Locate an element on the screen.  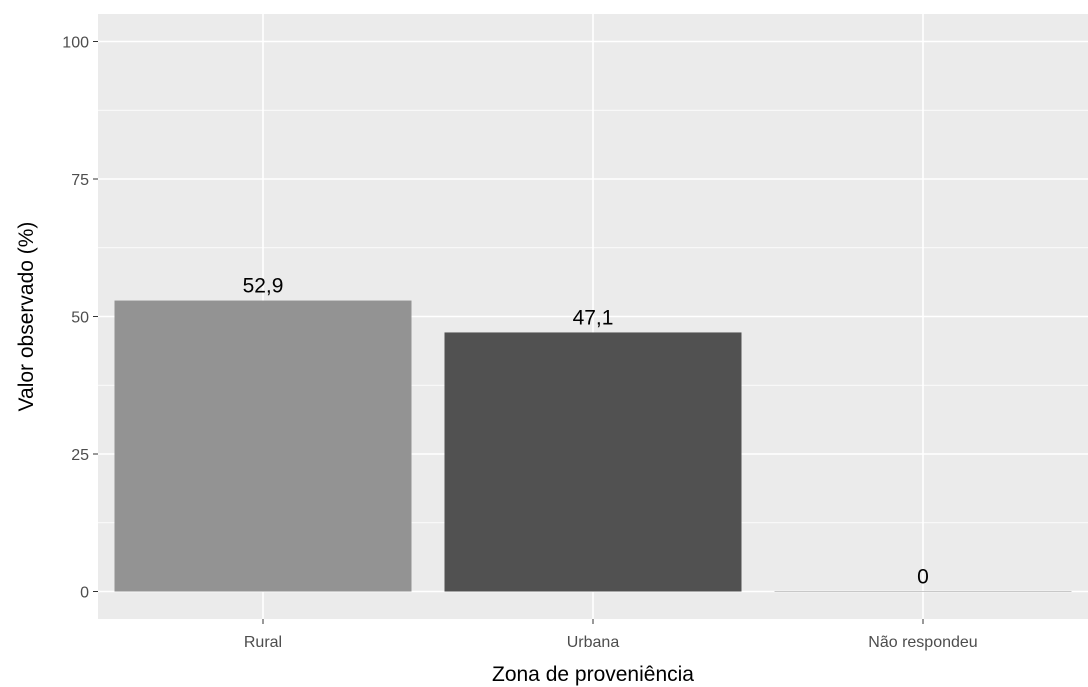
y-axis-ticks: 0 25 50 75 100 is located at coordinates (80, 318).